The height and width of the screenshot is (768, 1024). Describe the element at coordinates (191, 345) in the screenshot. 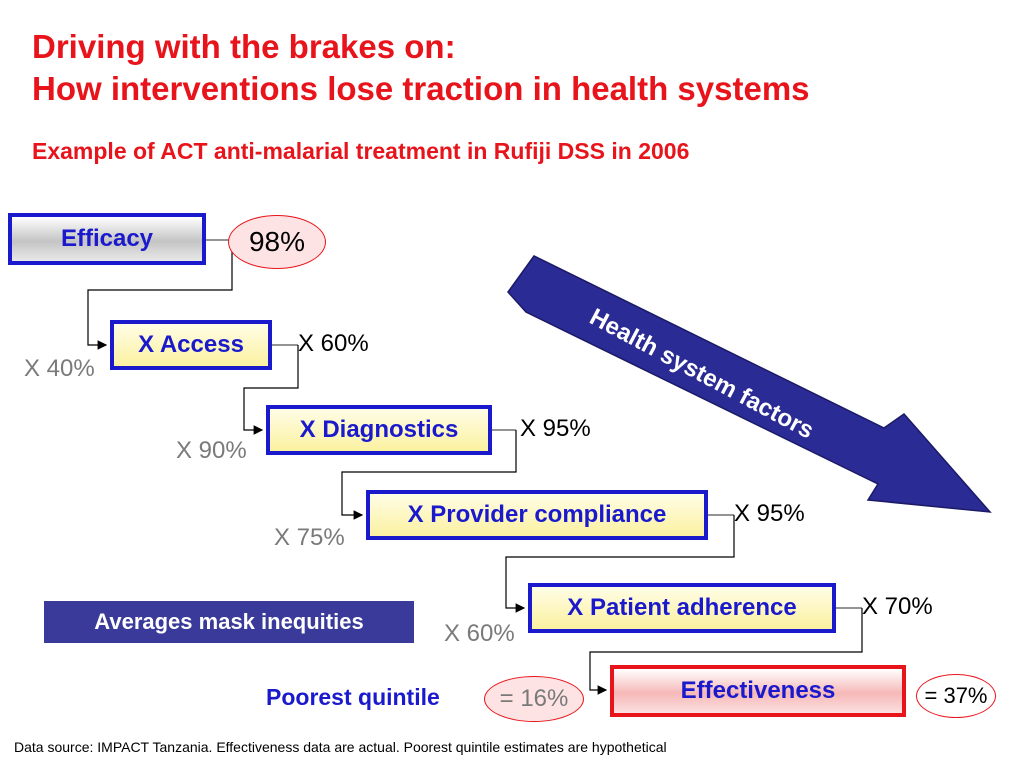

I see `access-box: X Access` at that location.